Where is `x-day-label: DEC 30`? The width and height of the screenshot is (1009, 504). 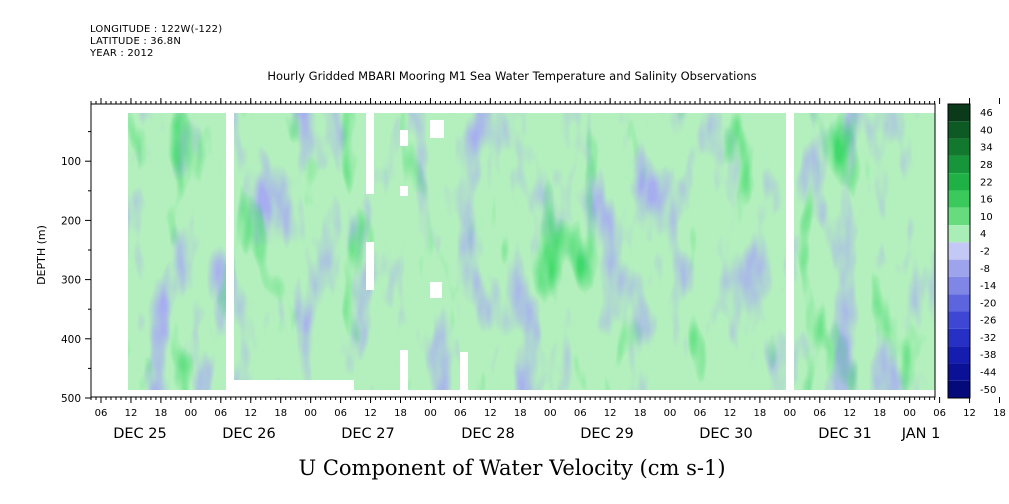
x-day-label: DEC 30 is located at coordinates (726, 434).